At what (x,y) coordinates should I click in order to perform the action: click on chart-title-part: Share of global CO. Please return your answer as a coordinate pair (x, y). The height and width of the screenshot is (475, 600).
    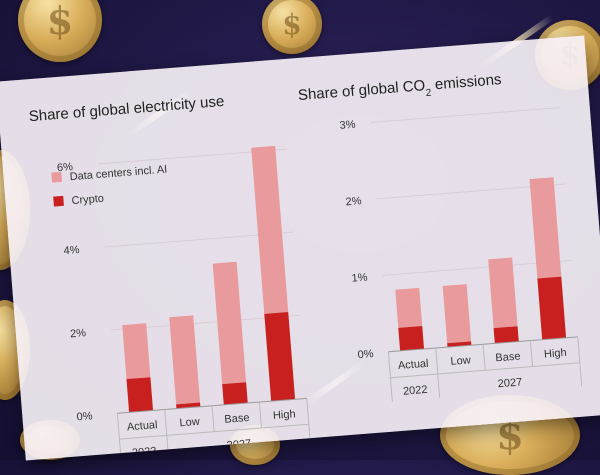
    Looking at the image, I should click on (361, 90).